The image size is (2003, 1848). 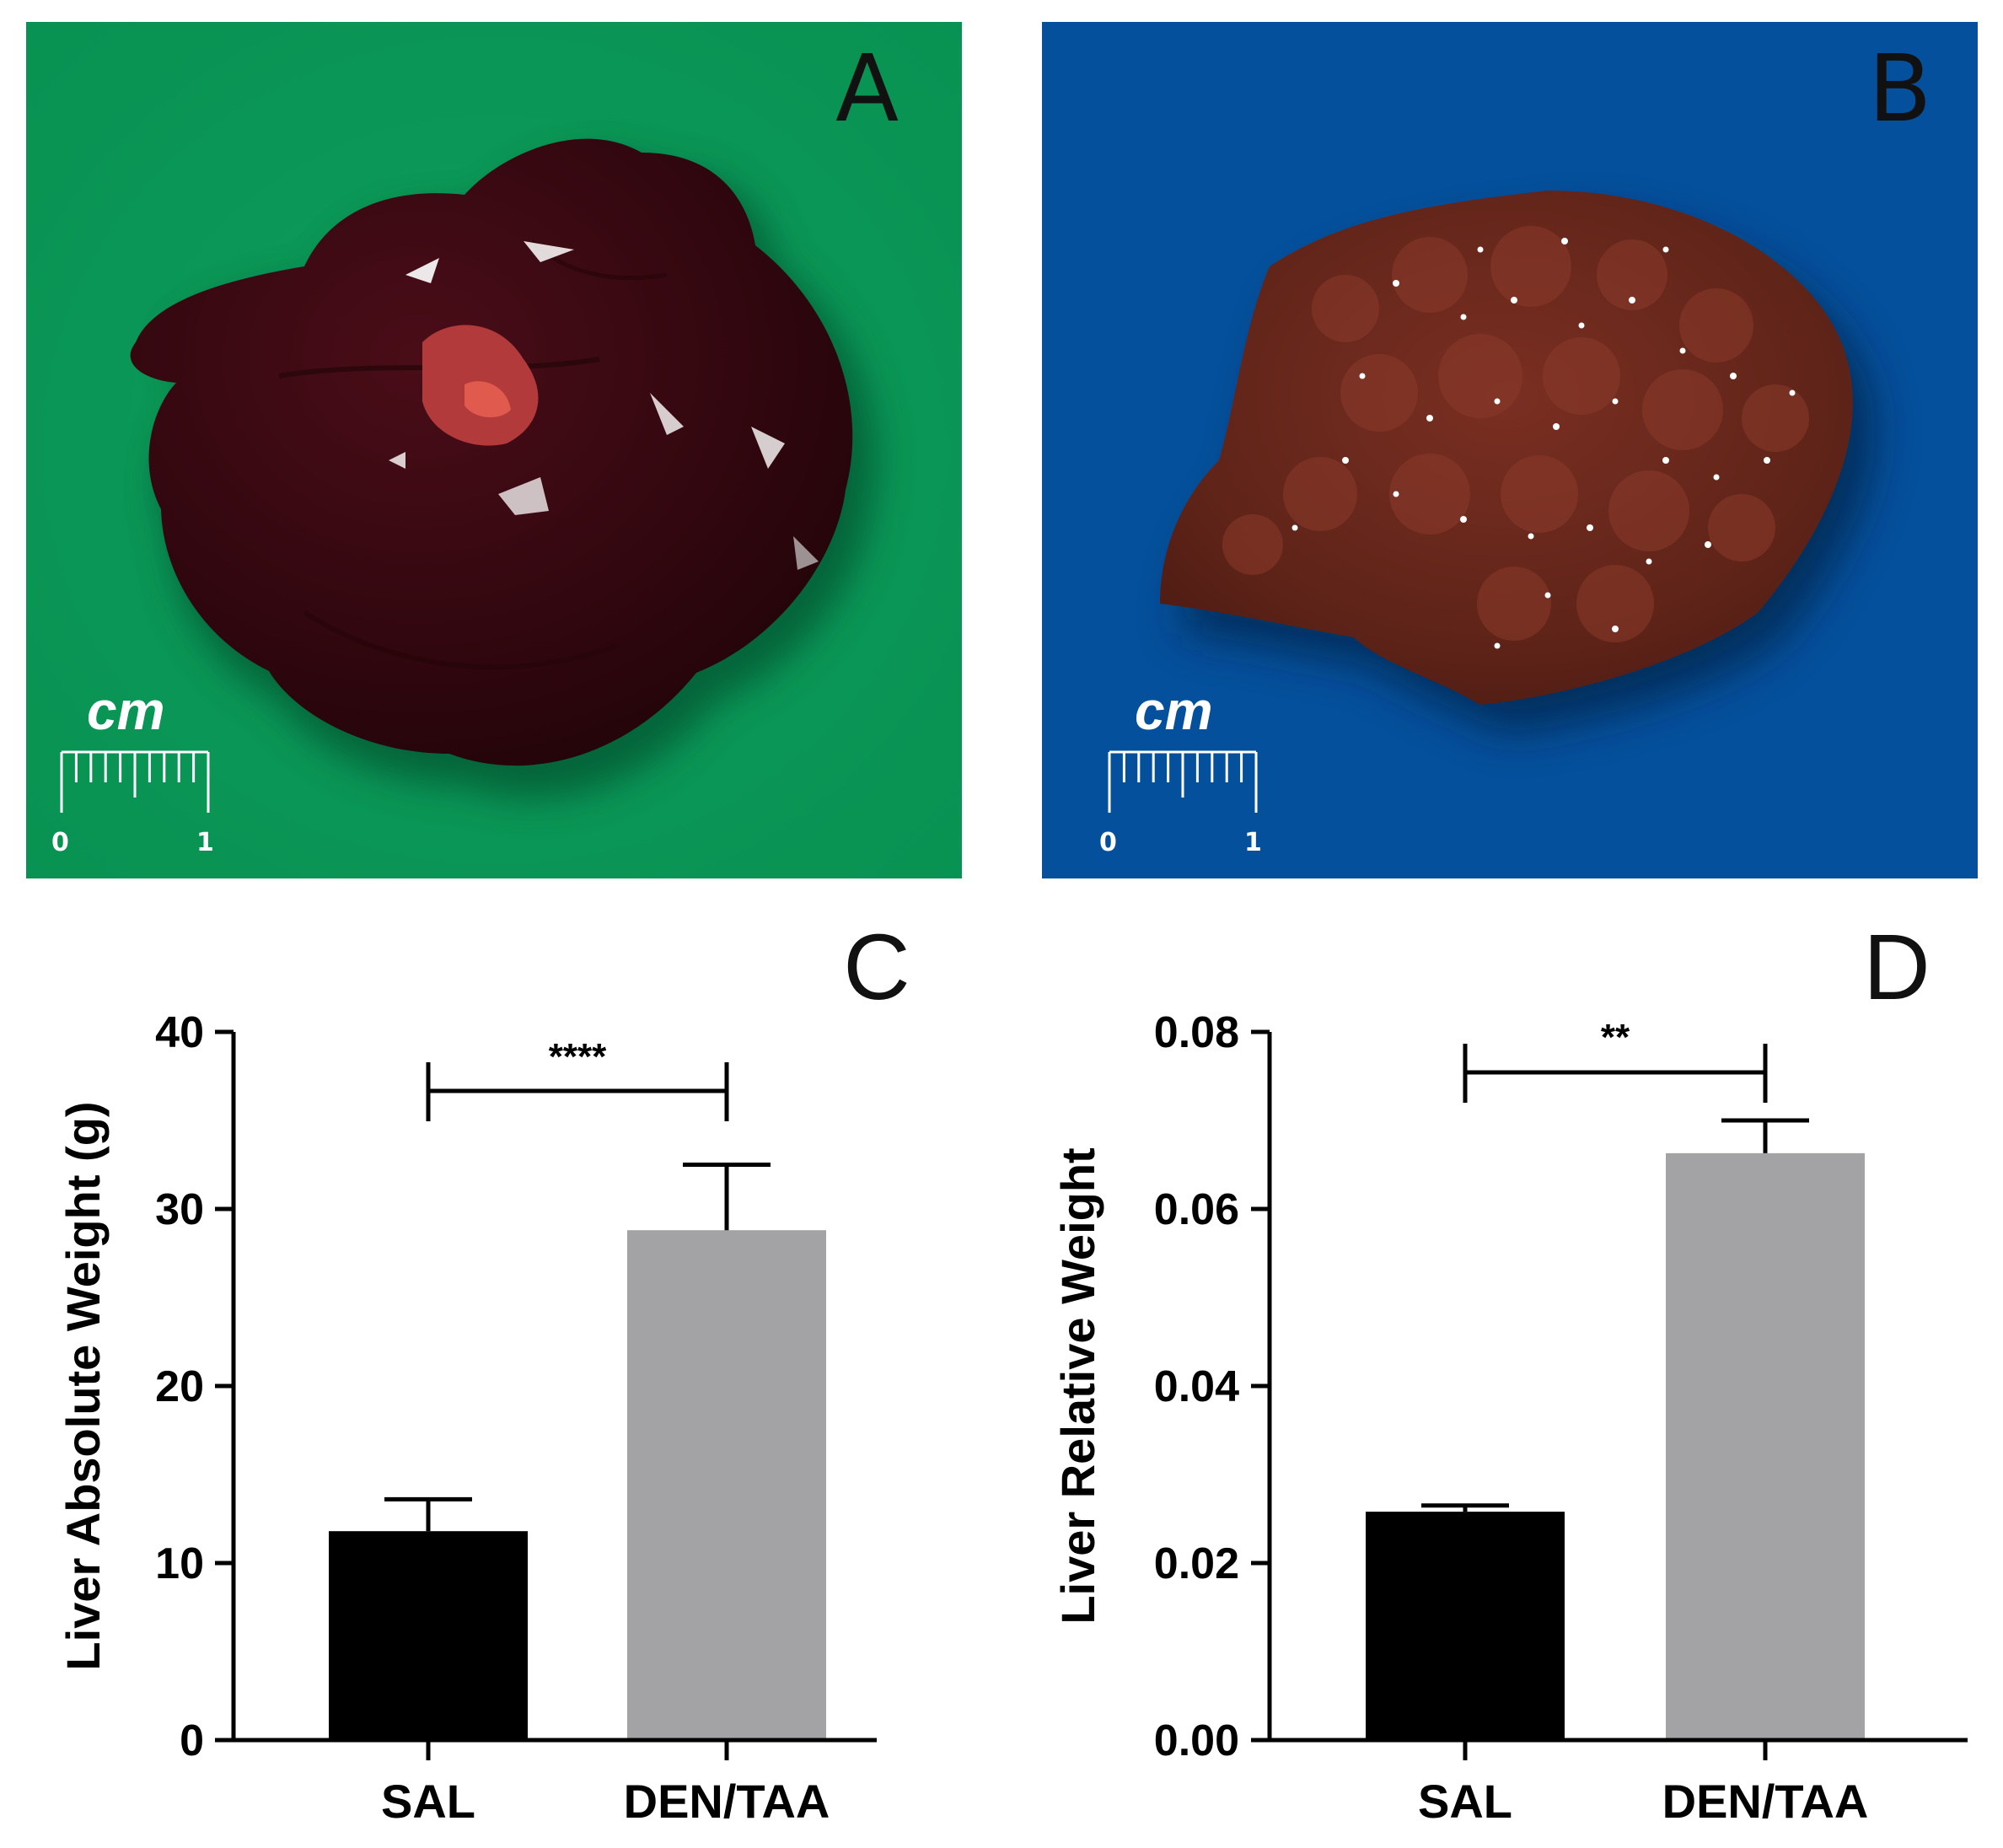 What do you see at coordinates (1174, 710) in the screenshot?
I see `scale-unit-b: cm` at bounding box center [1174, 710].